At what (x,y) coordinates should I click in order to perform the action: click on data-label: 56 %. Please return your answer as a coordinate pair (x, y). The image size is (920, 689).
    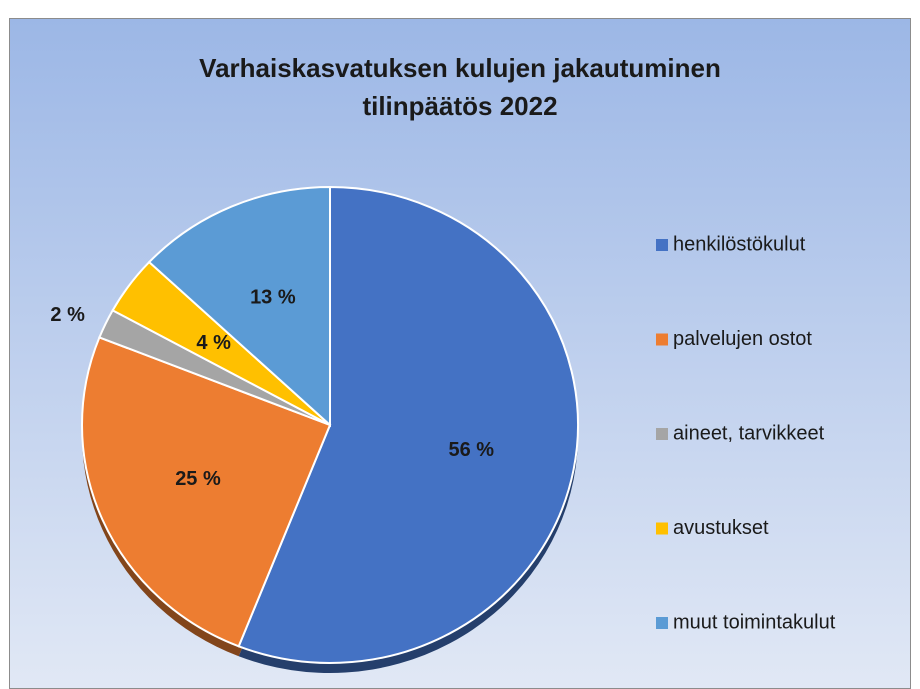
    Looking at the image, I should click on (471, 450).